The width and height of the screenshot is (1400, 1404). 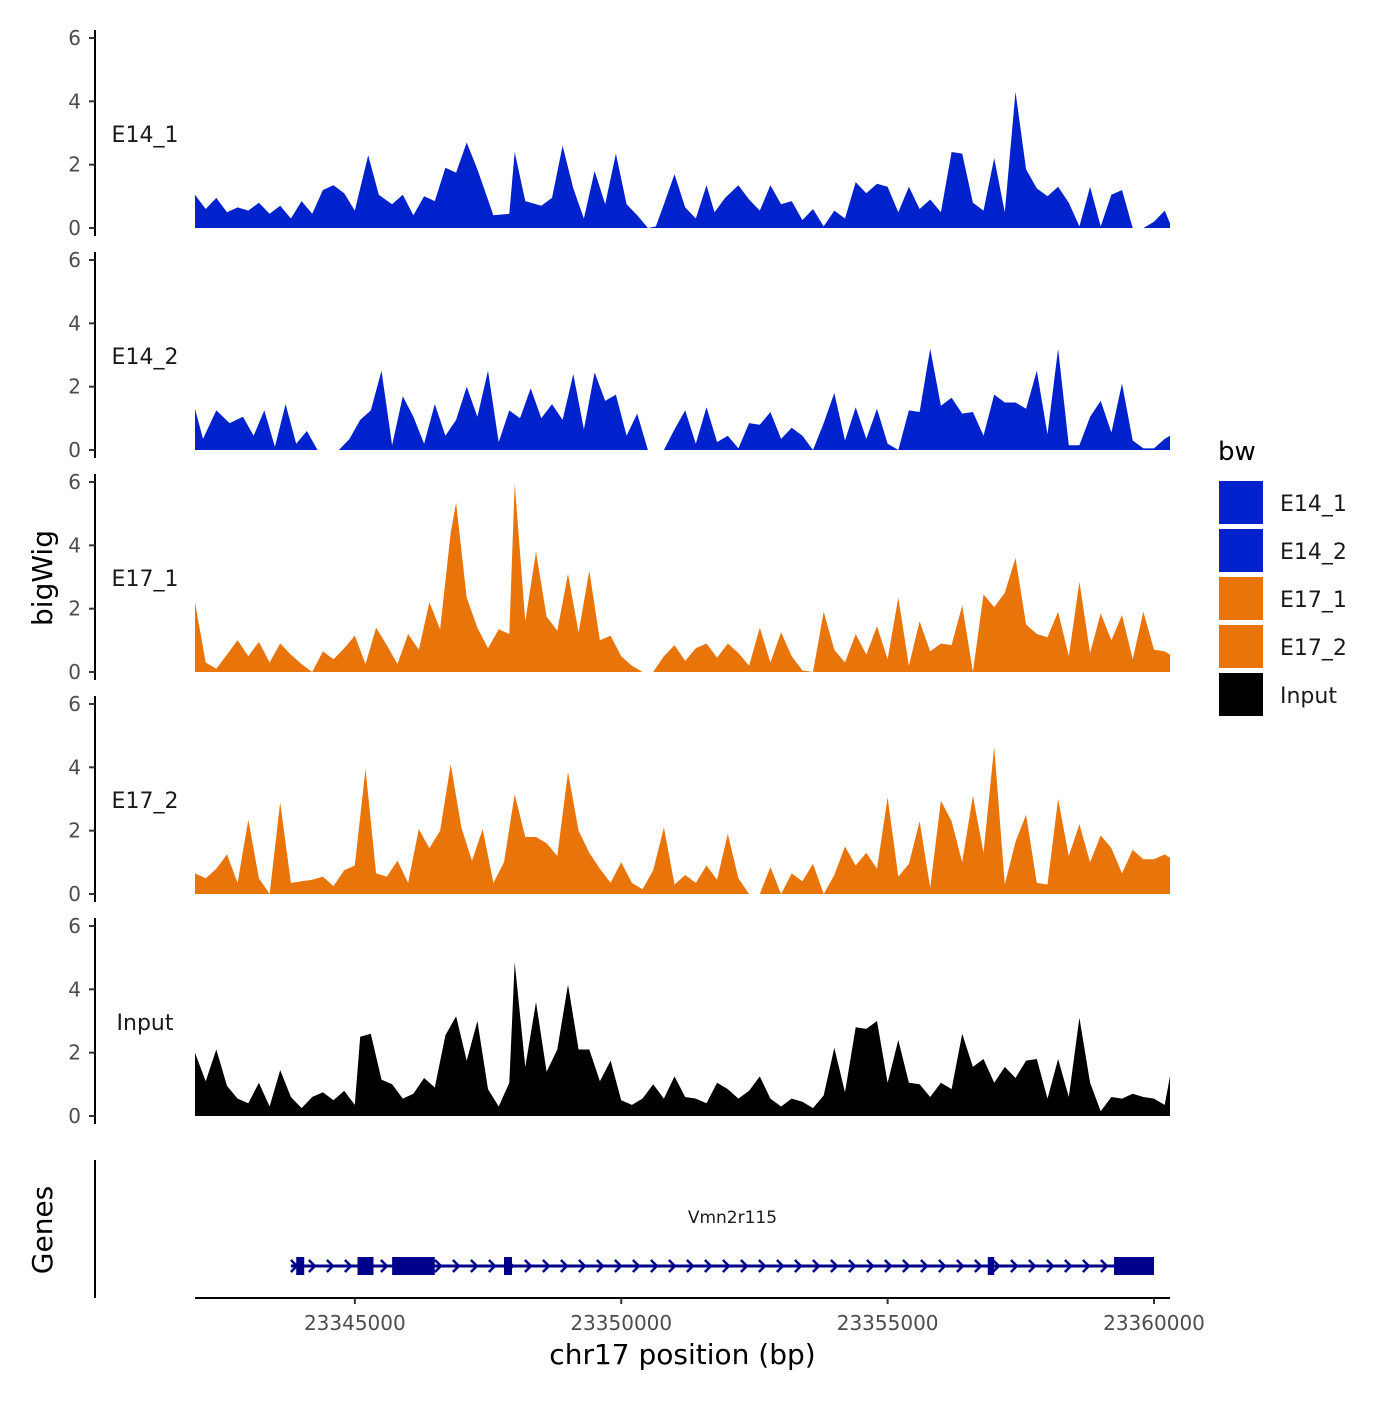 What do you see at coordinates (682, 1354) in the screenshot?
I see `x-axis-title: chr17 position (bp)` at bounding box center [682, 1354].